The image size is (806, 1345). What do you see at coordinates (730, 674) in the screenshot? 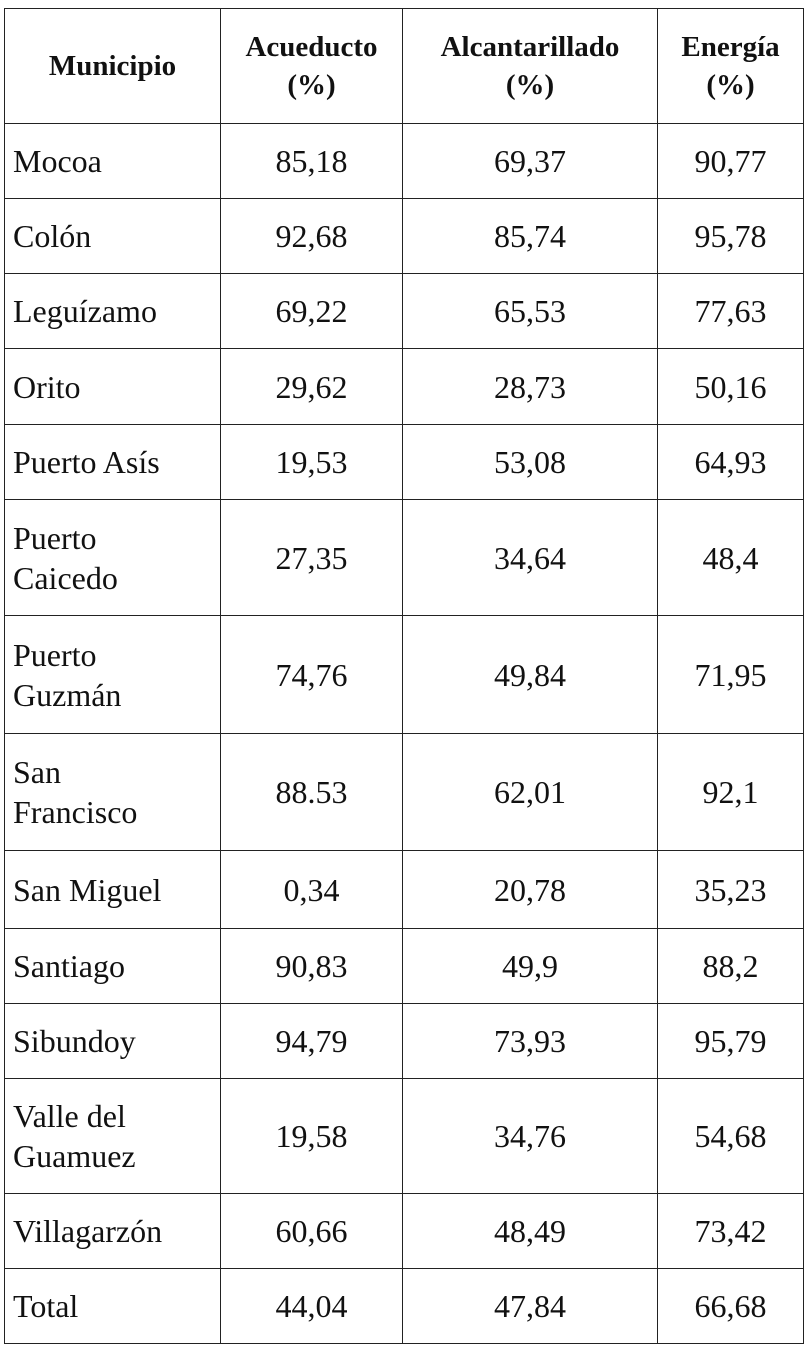
I see `value-cell: 71,95` at bounding box center [730, 674].